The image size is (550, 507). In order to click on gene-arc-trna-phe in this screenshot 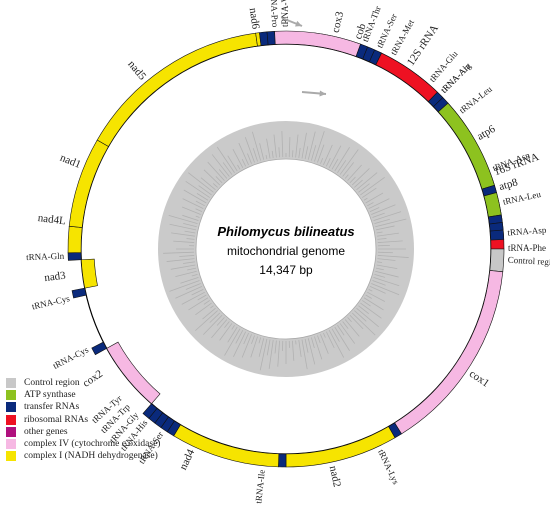, I will do `click(497, 235)`.